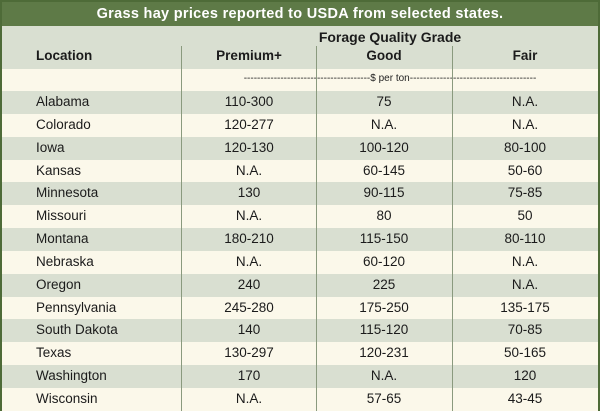 The height and width of the screenshot is (411, 600). What do you see at coordinates (76, 307) in the screenshot?
I see `cell-location: Pennsylvania` at bounding box center [76, 307].